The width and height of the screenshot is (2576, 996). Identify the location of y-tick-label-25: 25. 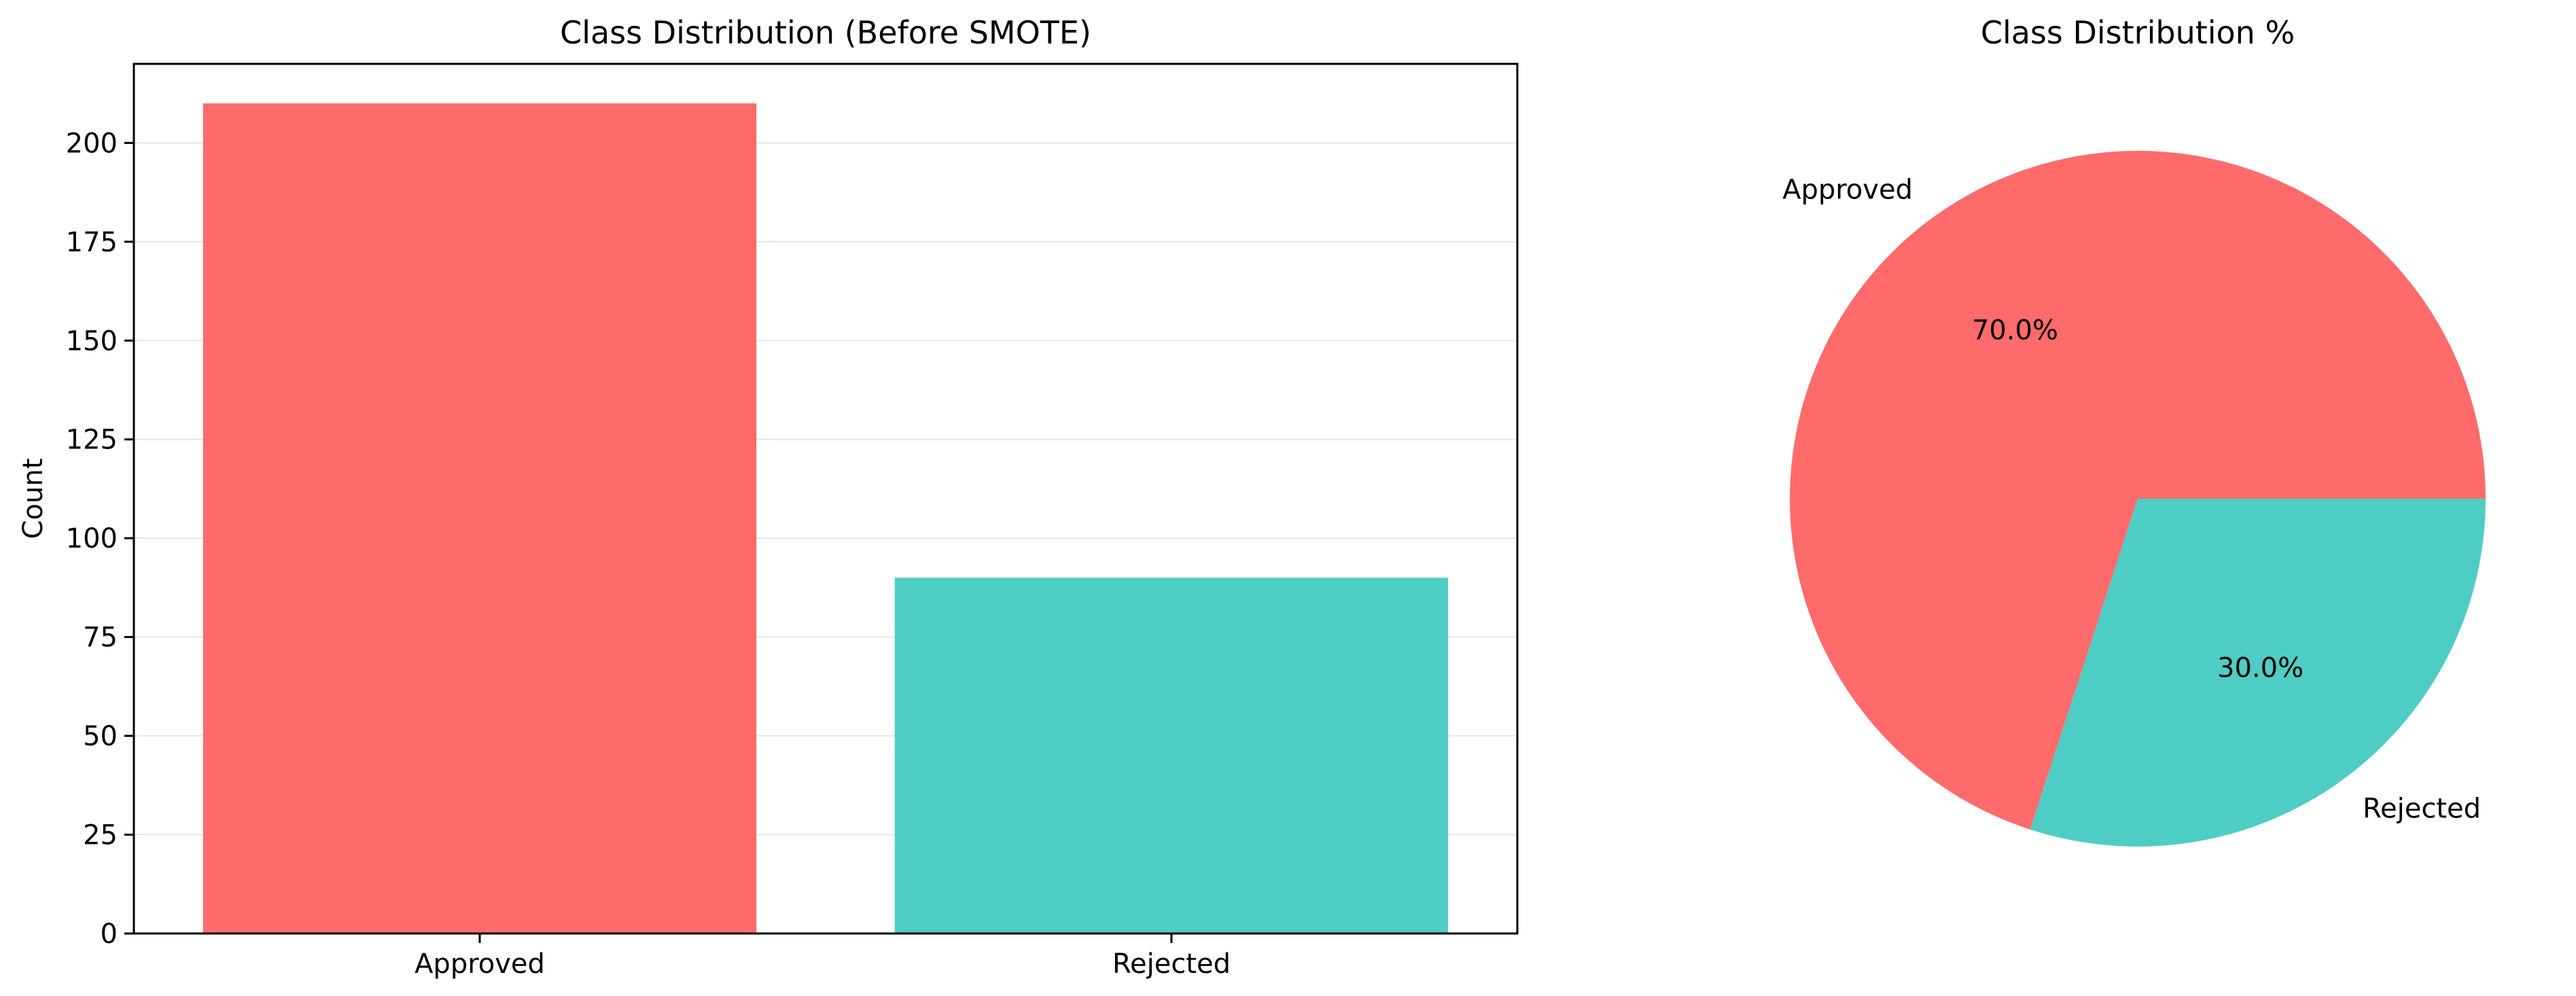
(100, 836).